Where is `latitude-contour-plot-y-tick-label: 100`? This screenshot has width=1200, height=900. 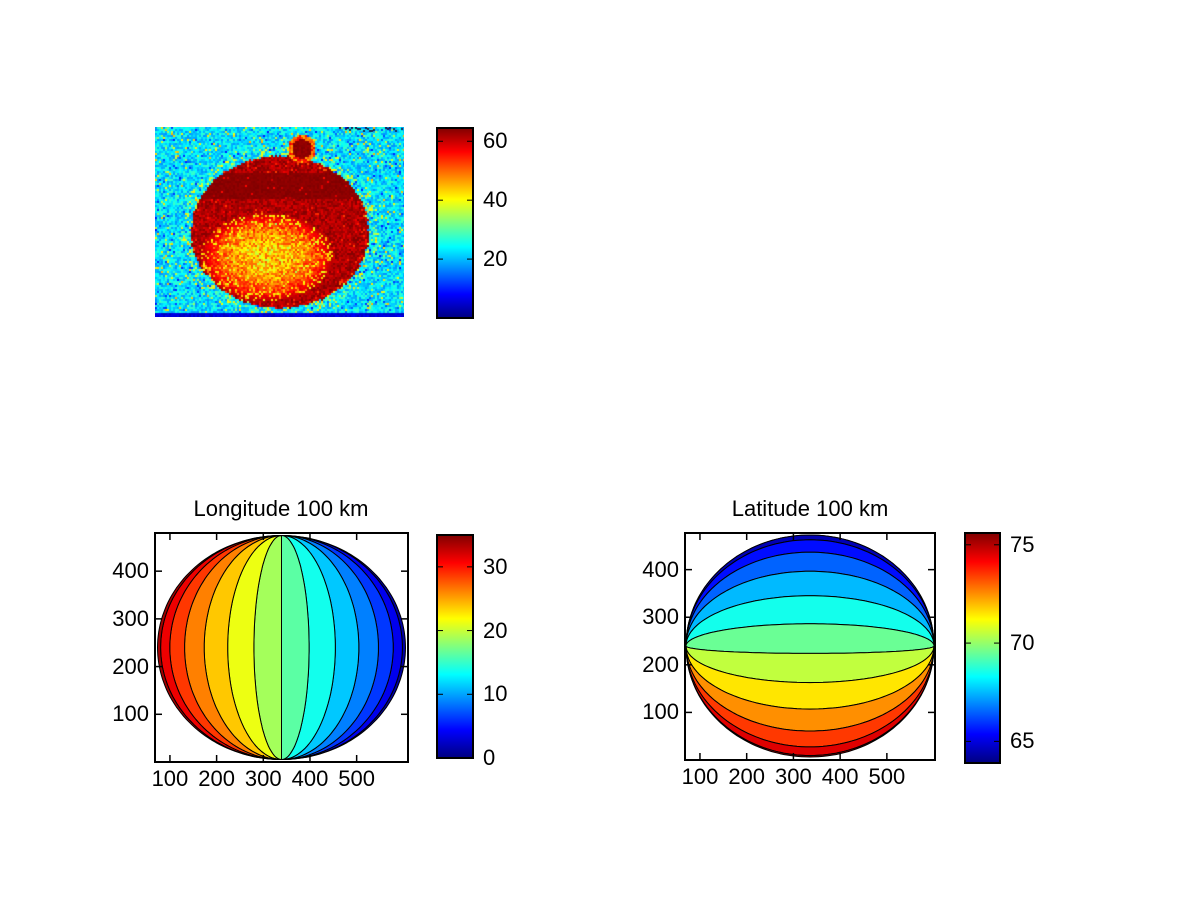 latitude-contour-plot-y-tick-label: 100 is located at coordinates (660, 712).